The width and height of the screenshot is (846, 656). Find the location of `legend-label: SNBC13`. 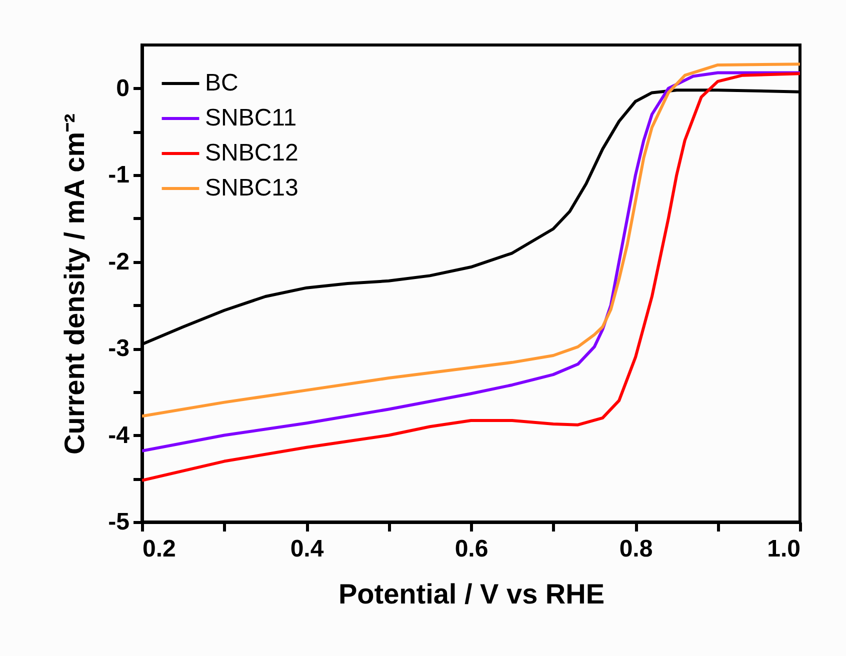

legend-label: SNBC13 is located at coordinates (251, 188).